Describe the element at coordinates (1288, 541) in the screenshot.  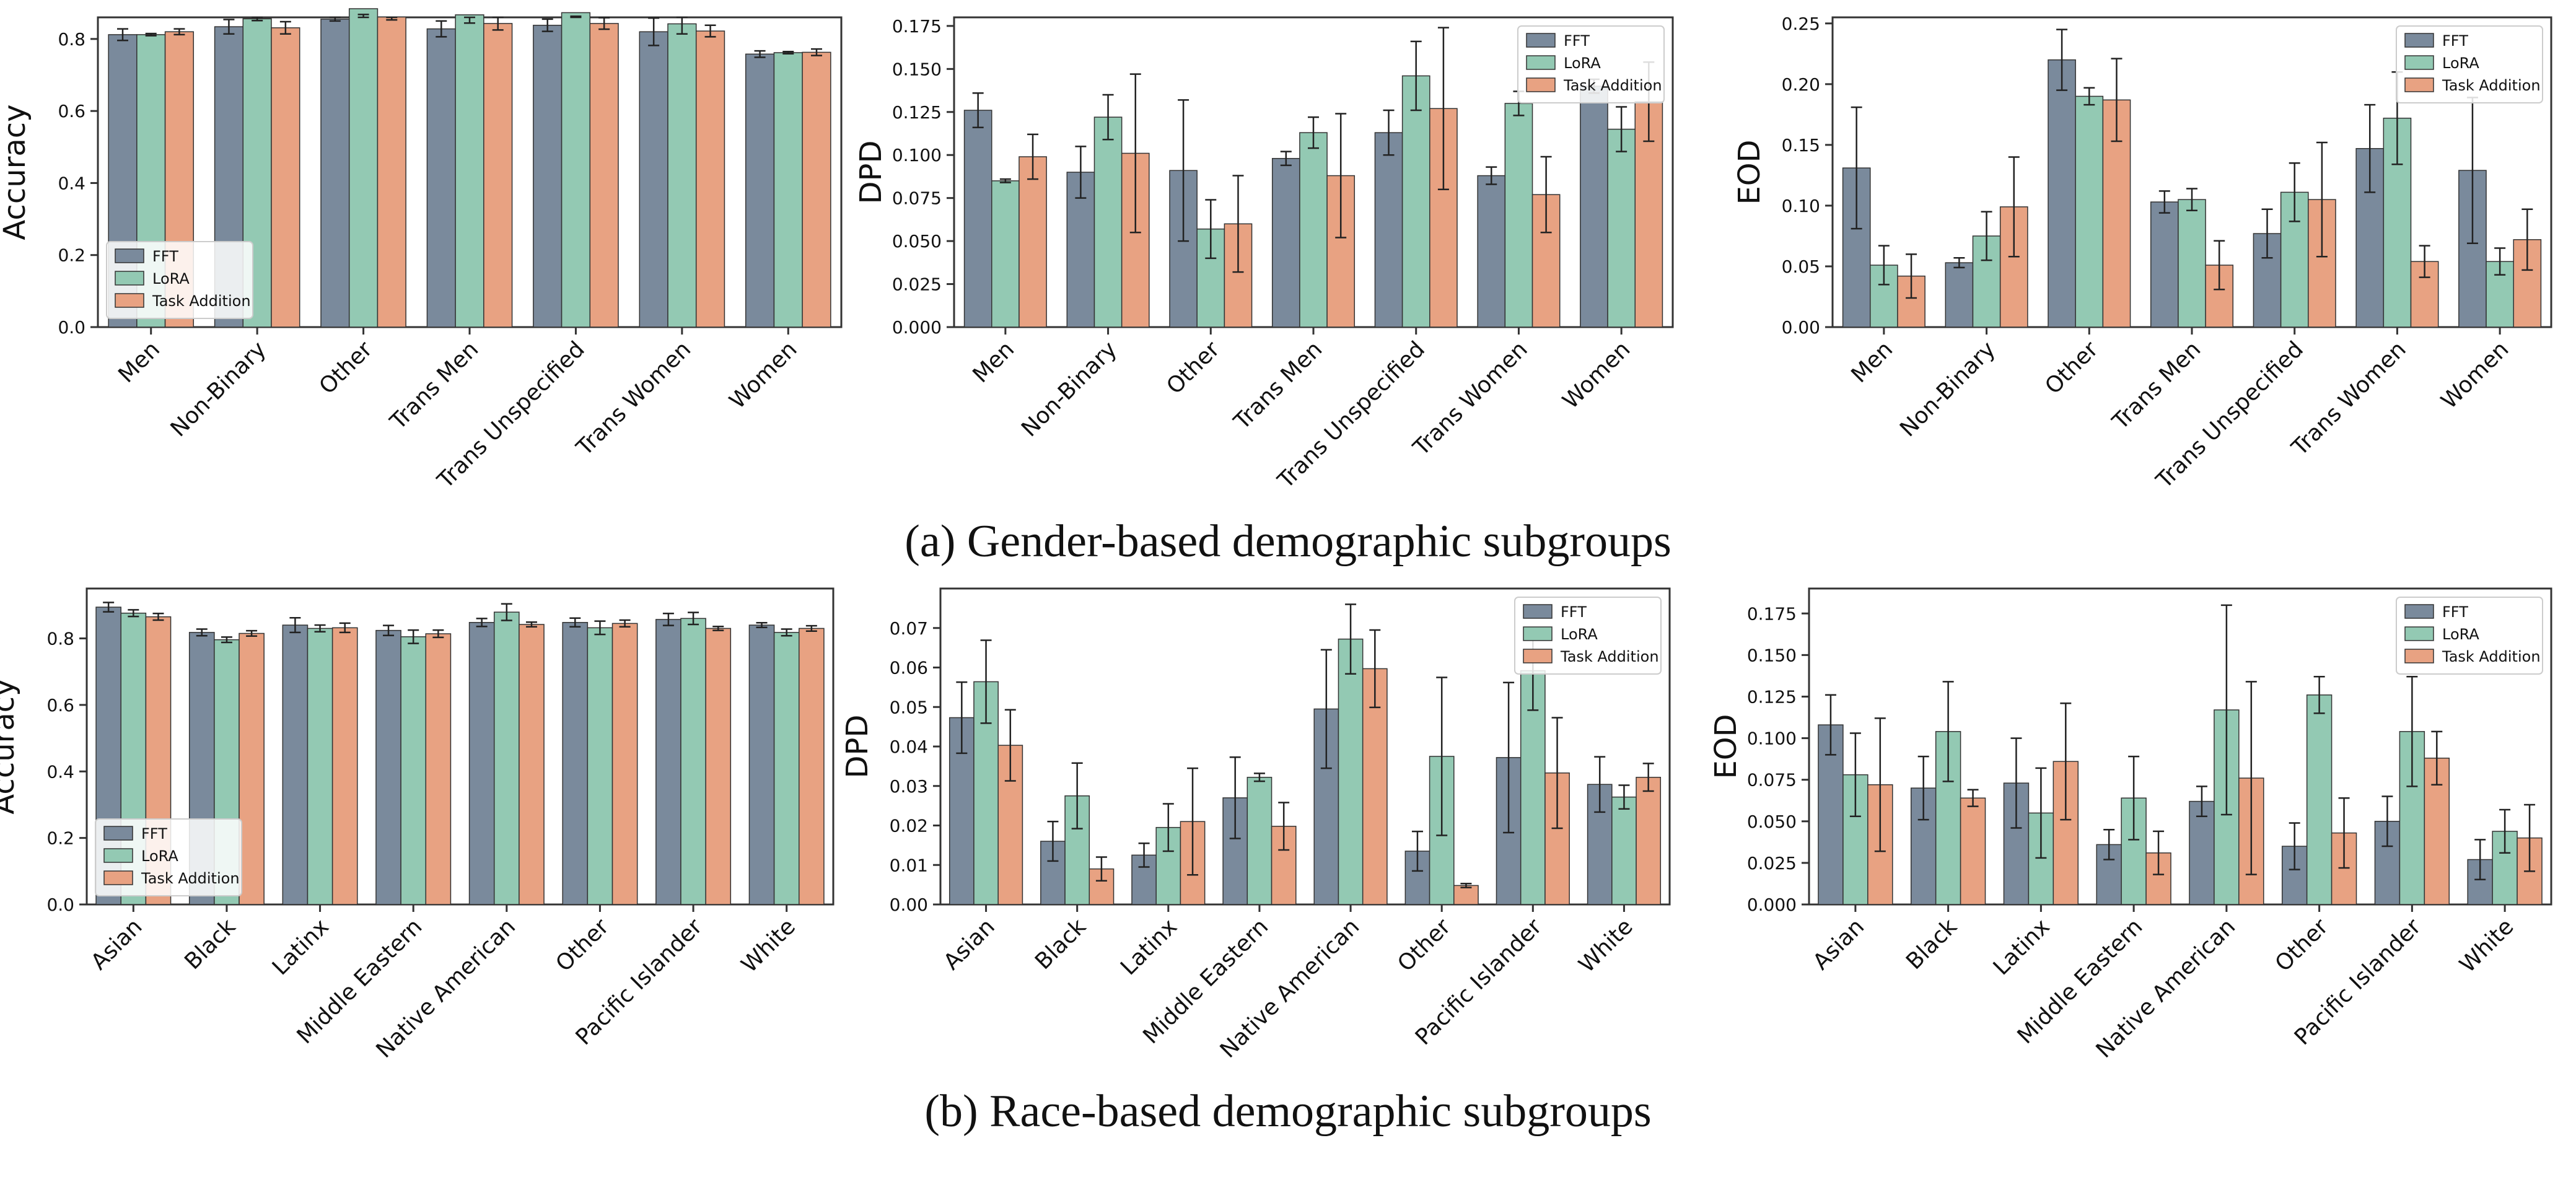
I see `caption-gender: (a) Gender-based demographic subgroups` at that location.